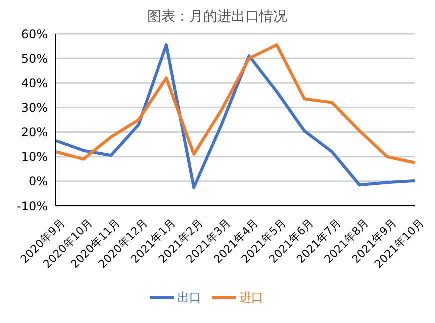 The width and height of the screenshot is (435, 323). Describe the element at coordinates (217, 17) in the screenshot. I see `chart-title: 图表：月的进出口情况` at that location.